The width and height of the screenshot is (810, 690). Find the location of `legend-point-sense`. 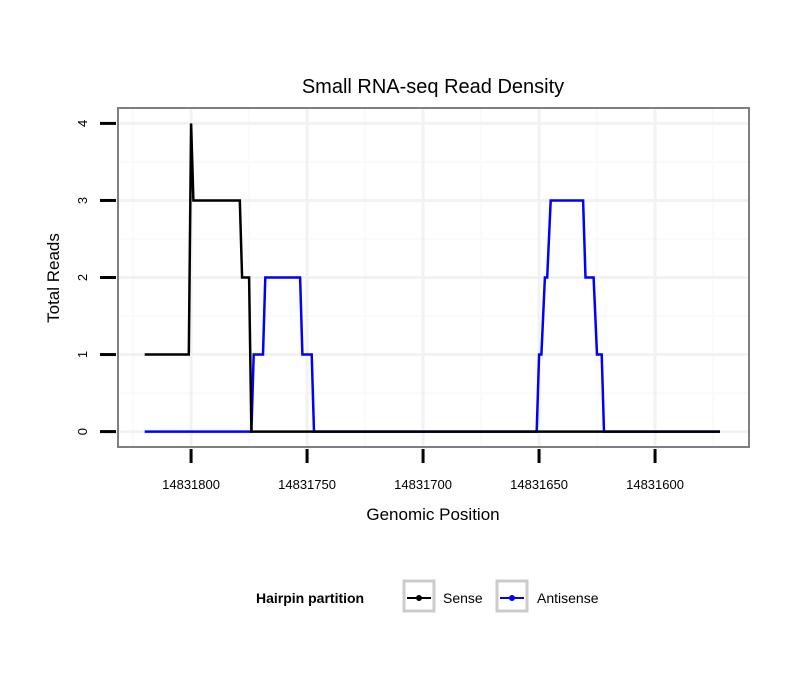

legend-point-sense is located at coordinates (419, 598).